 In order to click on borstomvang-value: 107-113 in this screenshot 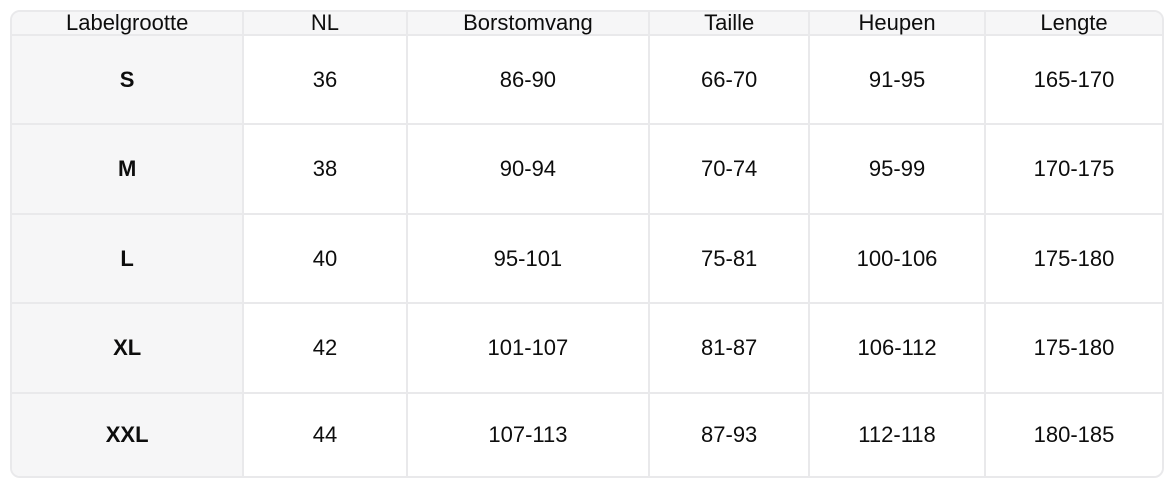, I will do `click(529, 434)`.